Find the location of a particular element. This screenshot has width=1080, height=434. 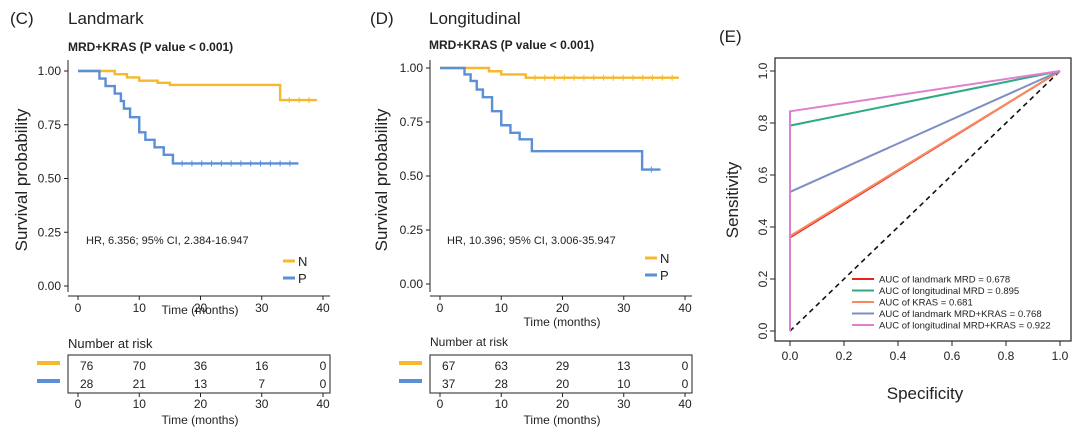

panel-d-risk-title: Number at risk is located at coordinates (469, 342).